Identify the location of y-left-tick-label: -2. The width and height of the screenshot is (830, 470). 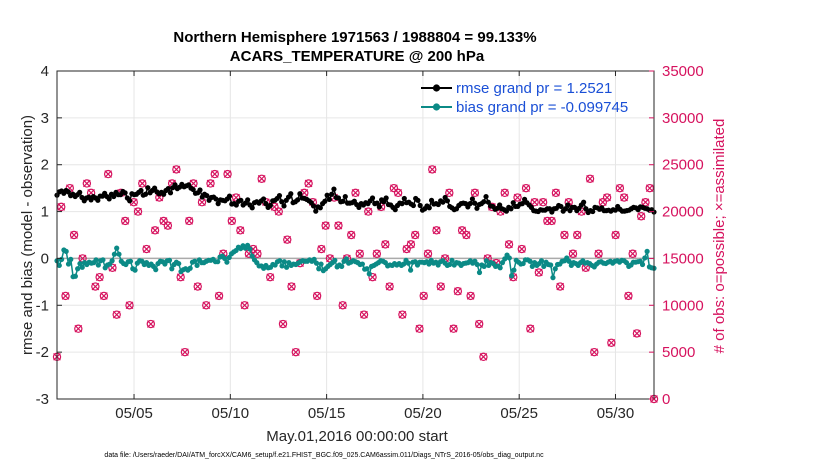
(42, 352).